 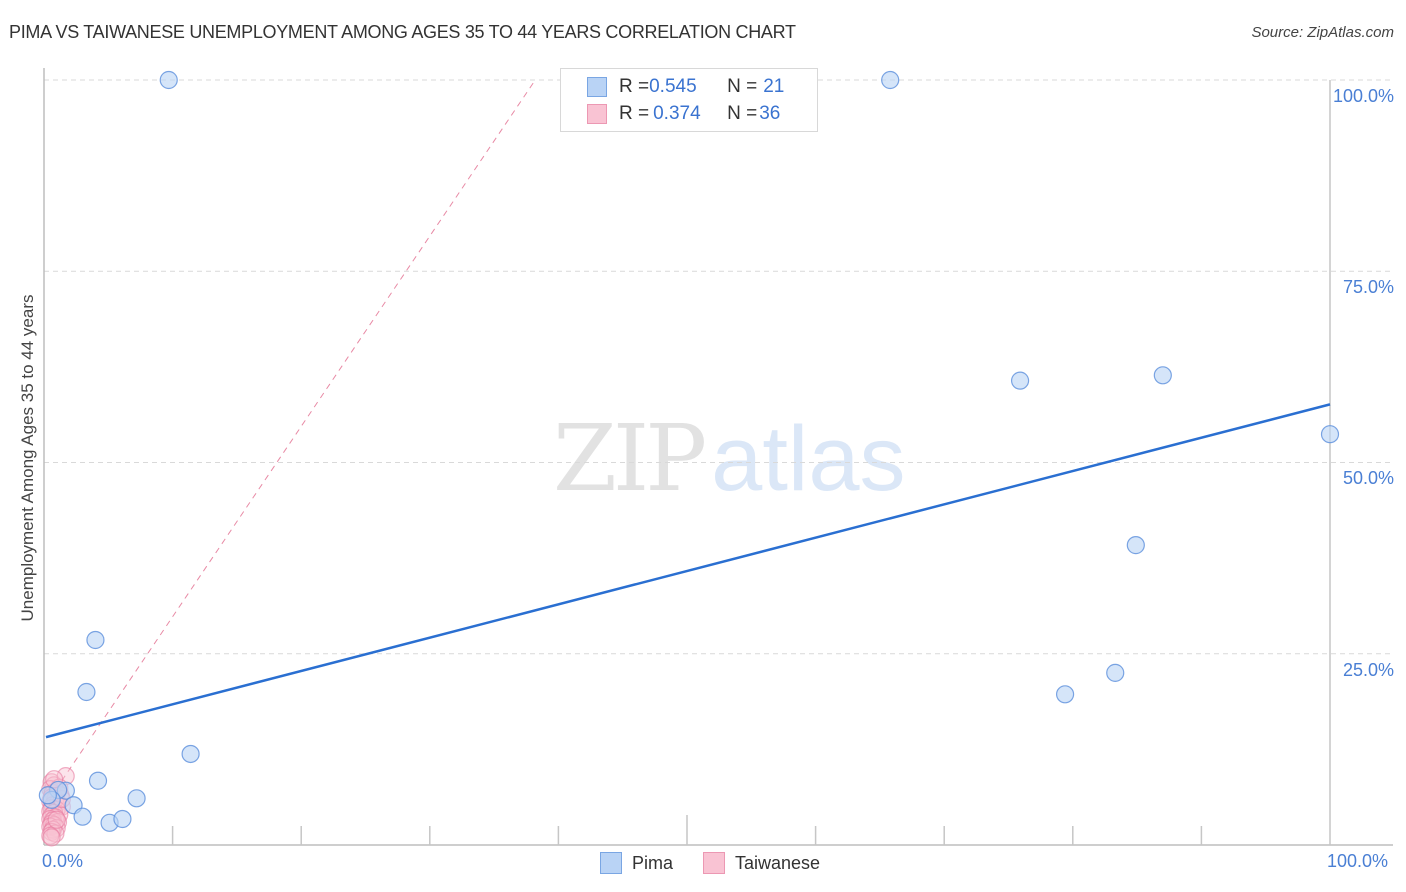 I want to click on x-tick-0: 0.0%, so click(x=63, y=861).